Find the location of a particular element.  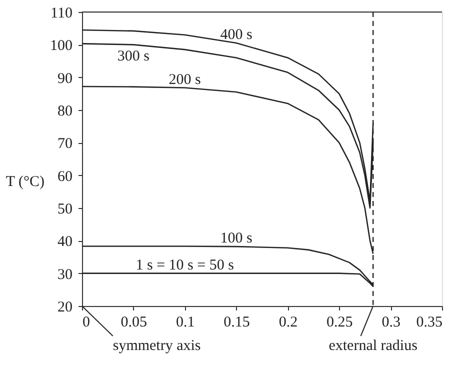

series-label: 200 s is located at coordinates (185, 80).